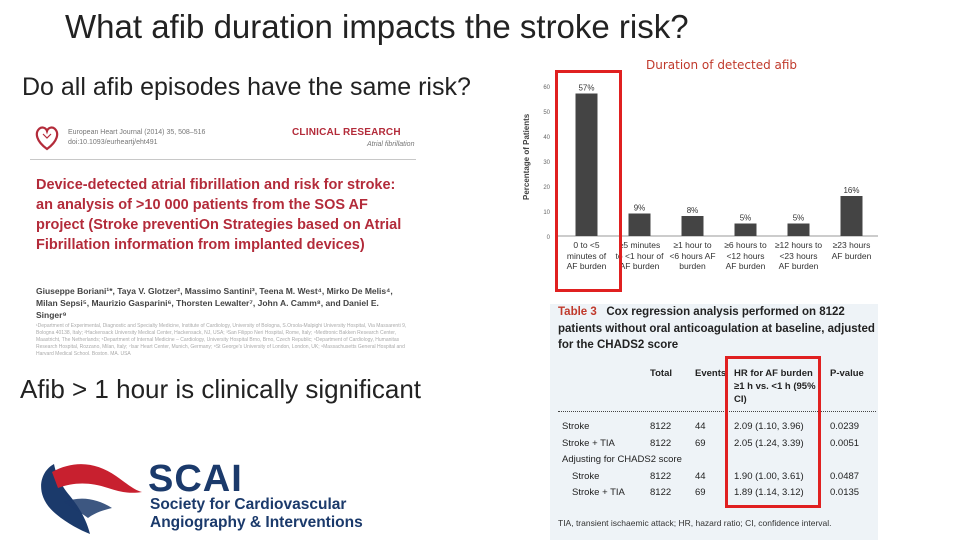 The image size is (960, 540). I want to click on table-label: Table 3, so click(577, 312).